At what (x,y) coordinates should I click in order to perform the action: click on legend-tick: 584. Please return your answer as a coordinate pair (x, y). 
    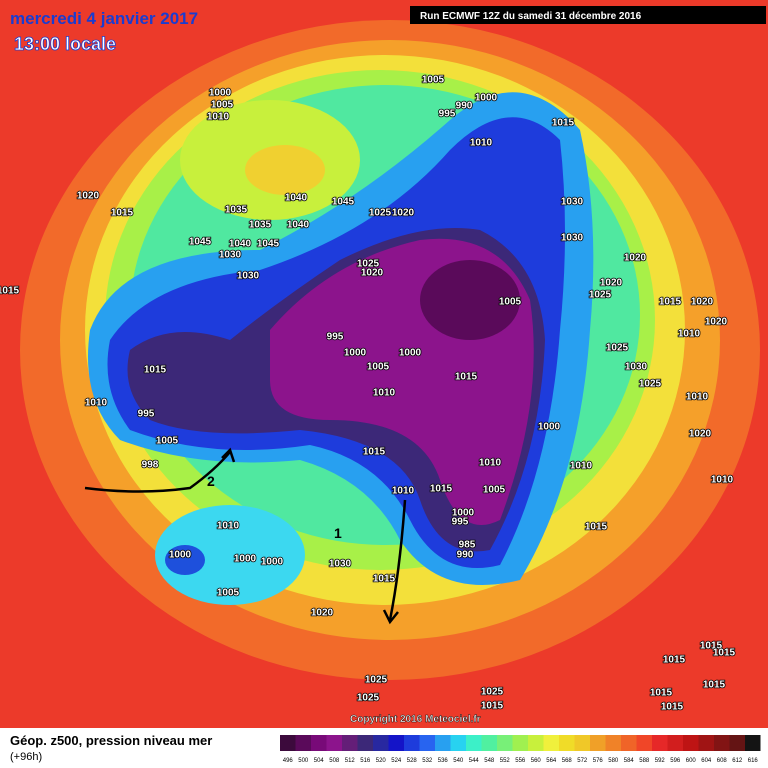
    Looking at the image, I should click on (629, 761).